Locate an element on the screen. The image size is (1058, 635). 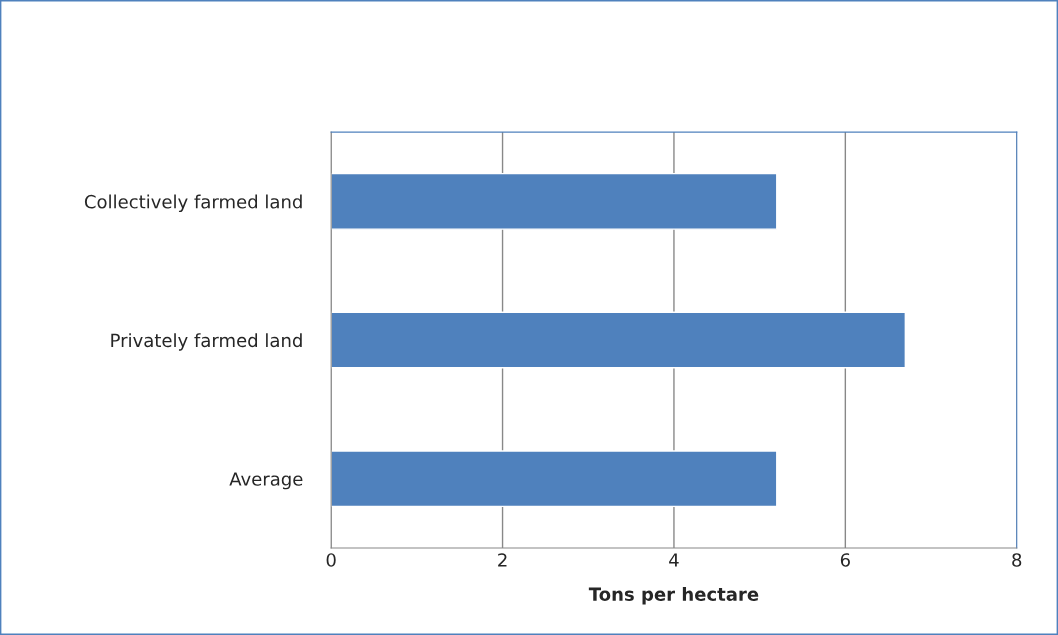
y-tick-label: Average is located at coordinates (266, 481).